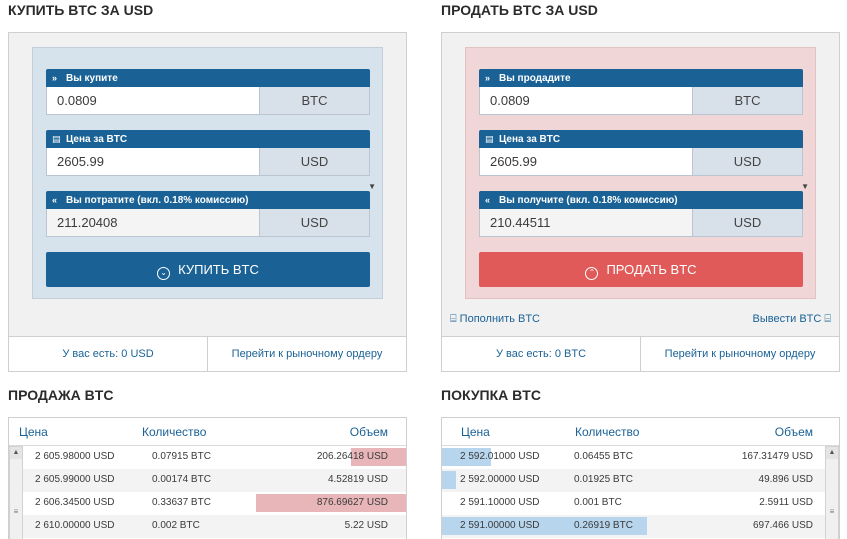 Image resolution: width=847 pixels, height=539 pixels. I want to click on sell-total-header: « Вы получите (вкл. 0.18% комиссию), so click(641, 200).